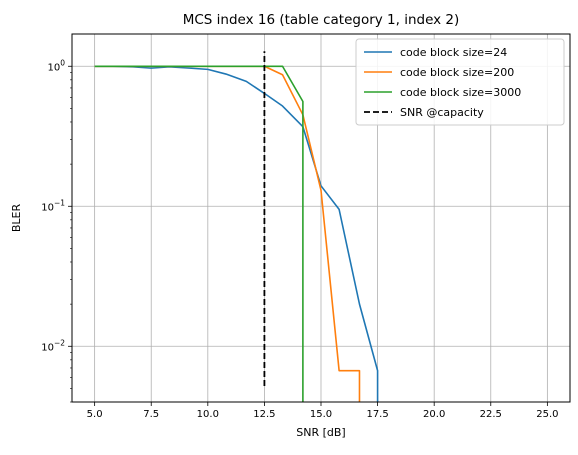 The image size is (578, 455). I want to click on y-tick-label: 10⁻¹, so click(53, 205).